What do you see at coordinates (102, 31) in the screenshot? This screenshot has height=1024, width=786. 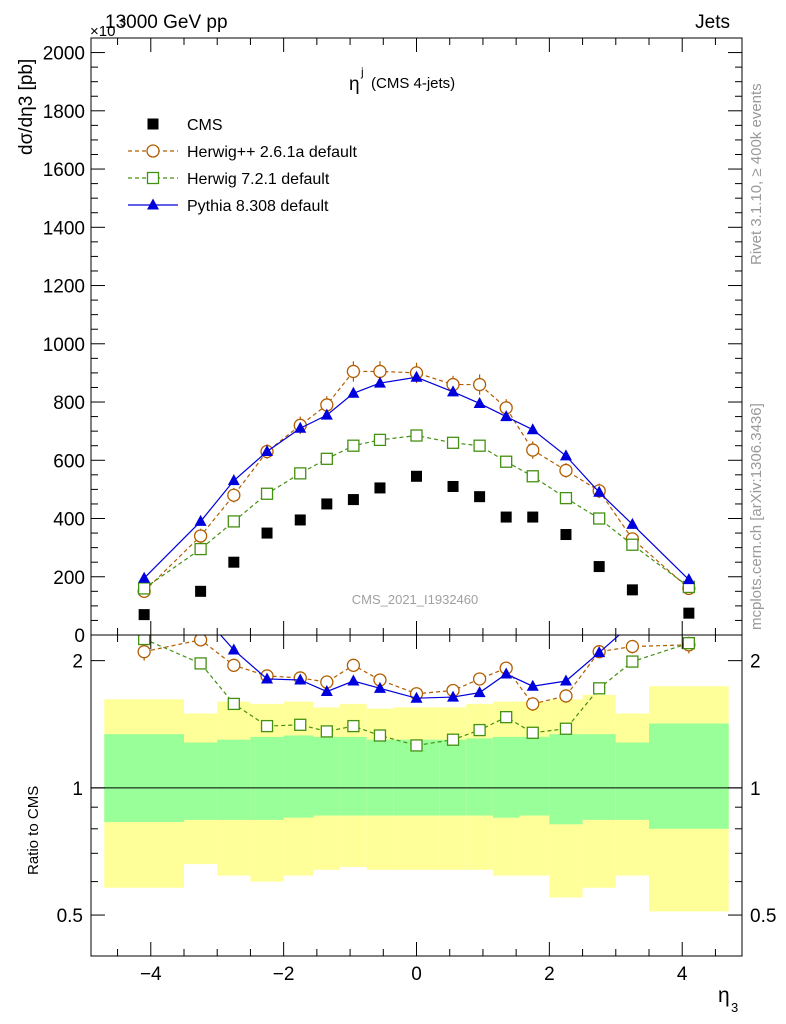 I see `exponent-multiplier: ×10` at bounding box center [102, 31].